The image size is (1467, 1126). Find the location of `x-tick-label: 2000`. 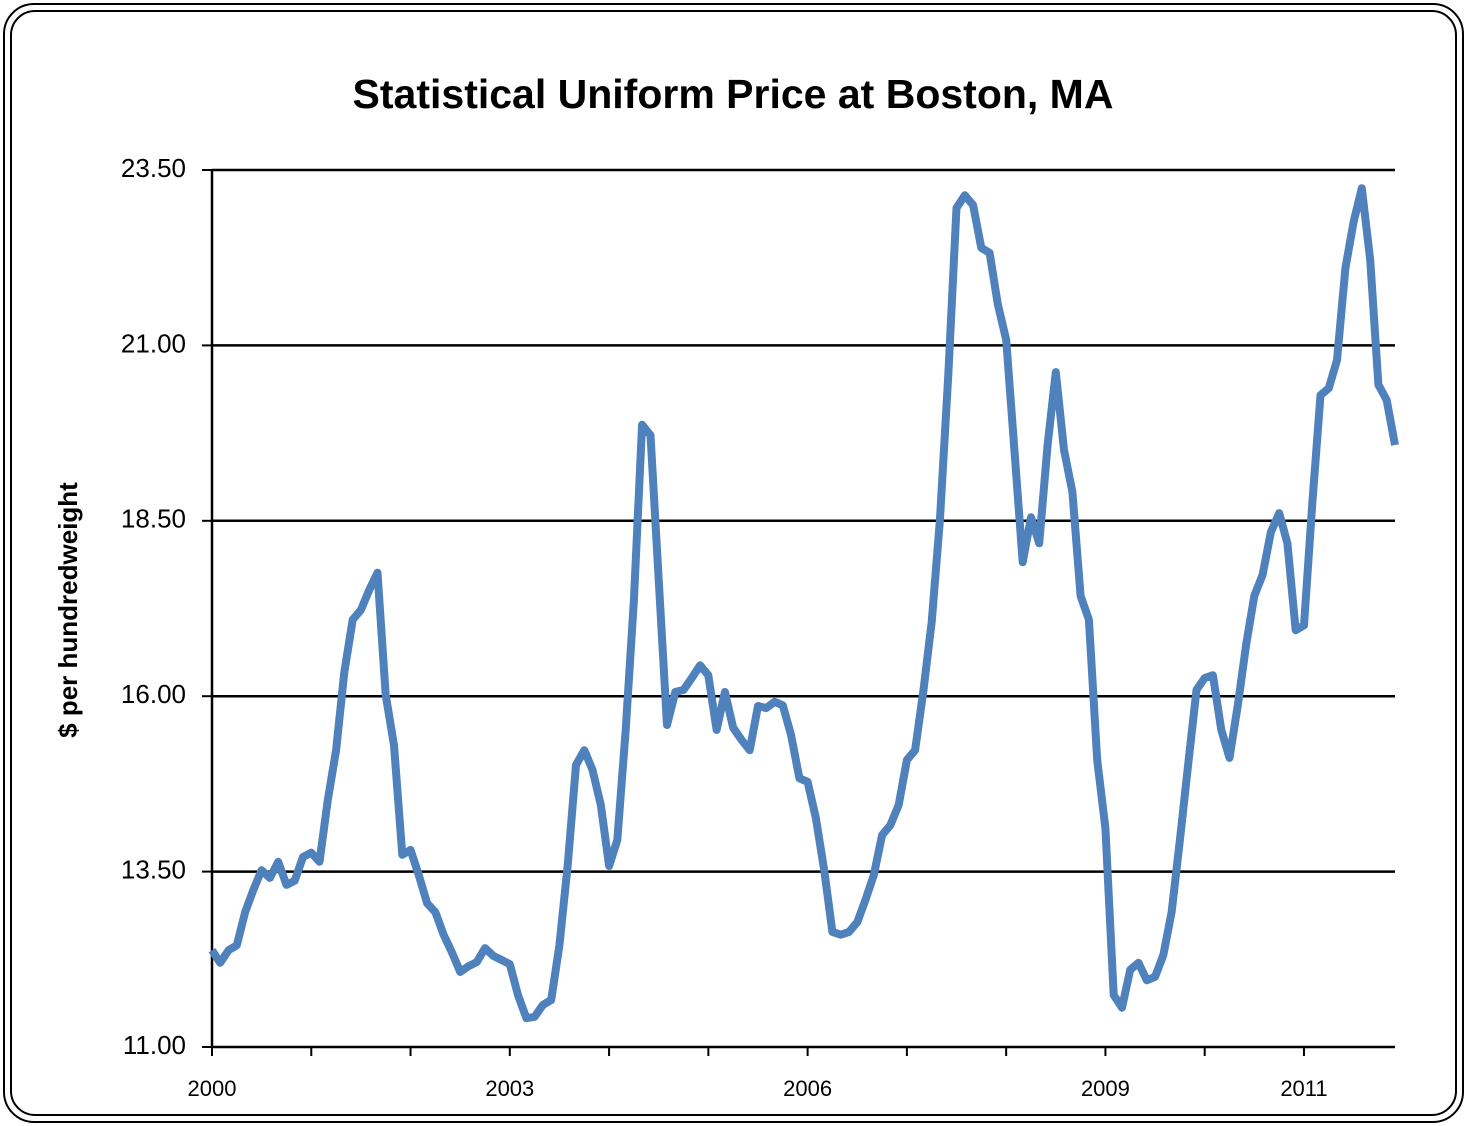

x-tick-label: 2000 is located at coordinates (212, 1088).